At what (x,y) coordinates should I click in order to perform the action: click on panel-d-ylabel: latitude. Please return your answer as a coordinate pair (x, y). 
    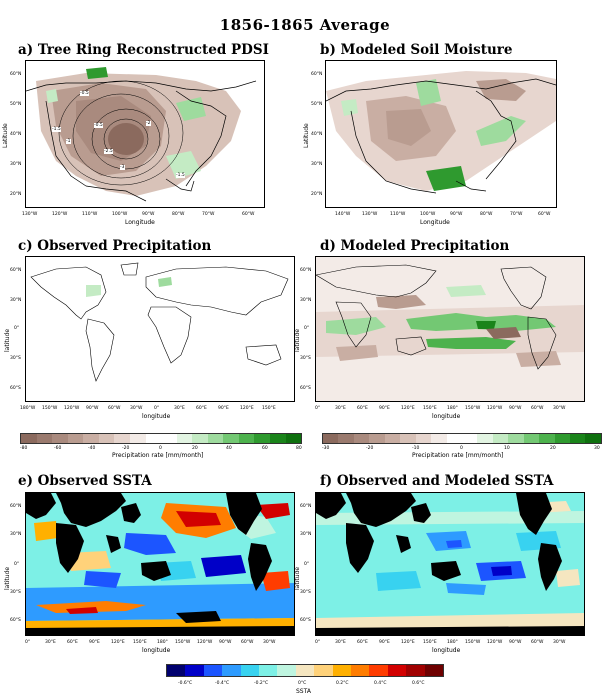
    Looking at the image, I should click on (297, 340).